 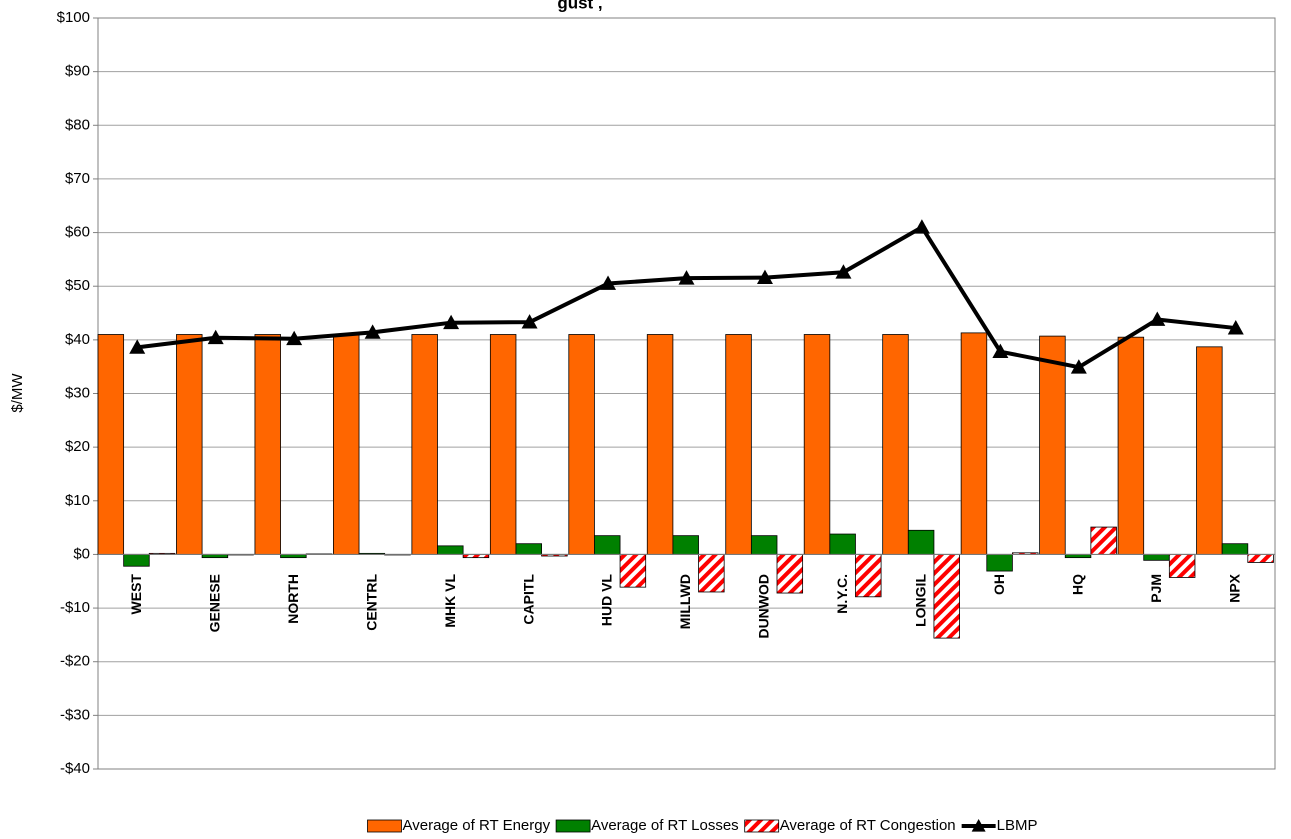 What do you see at coordinates (75, 661) in the screenshot?
I see `y-tick-label: -$20` at bounding box center [75, 661].